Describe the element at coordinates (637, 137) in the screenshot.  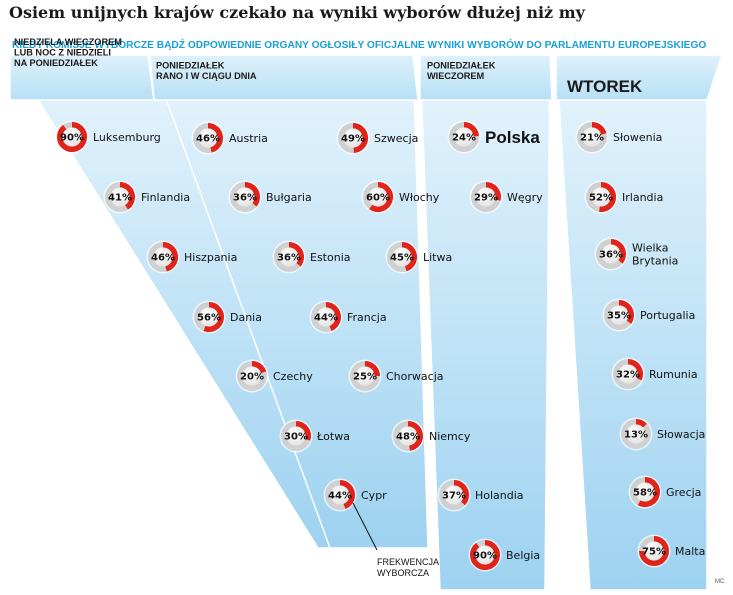
I see `country-label: Słowenia` at that location.